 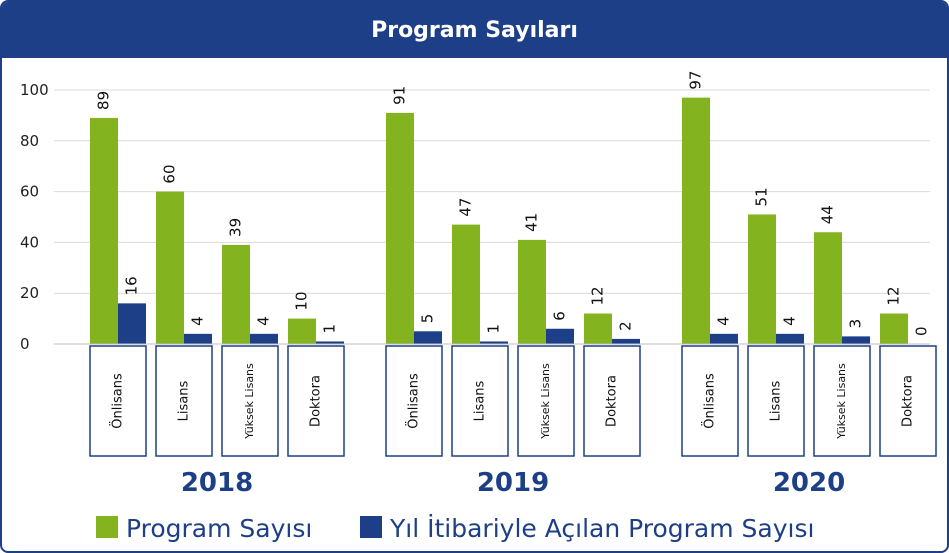 What do you see at coordinates (601, 528) in the screenshot?
I see `legend-label-opened: Yıl İtibariyle Açılan Program Sayısı` at bounding box center [601, 528].